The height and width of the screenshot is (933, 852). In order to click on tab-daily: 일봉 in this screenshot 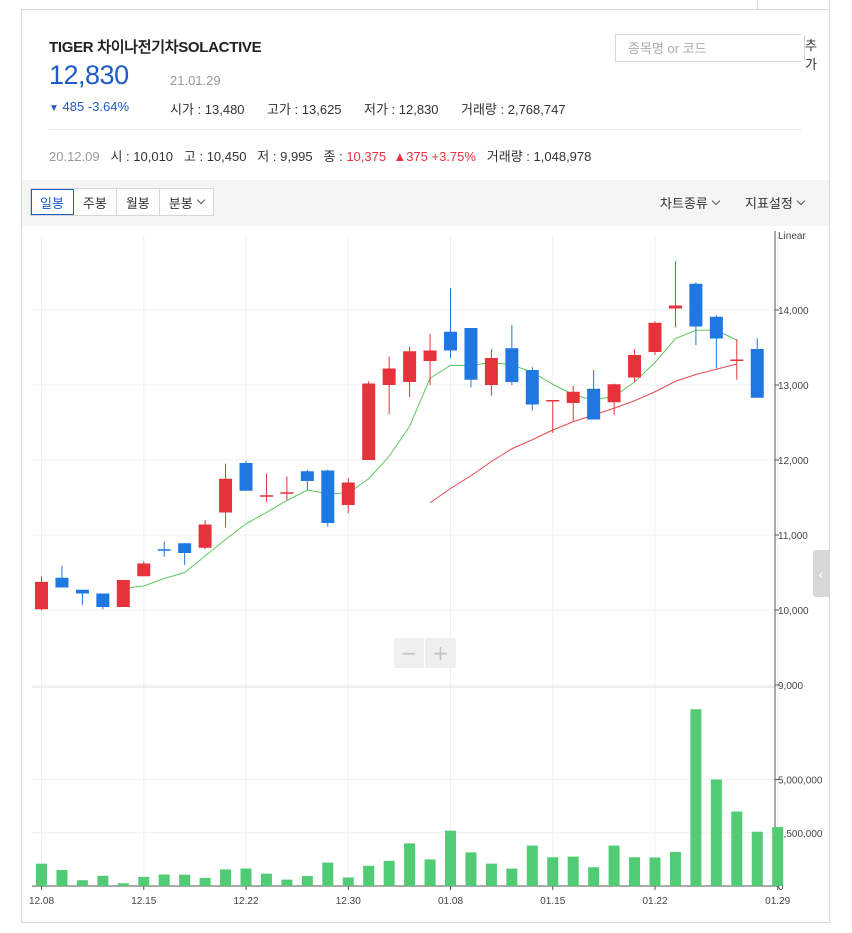, I will do `click(52, 202)`.